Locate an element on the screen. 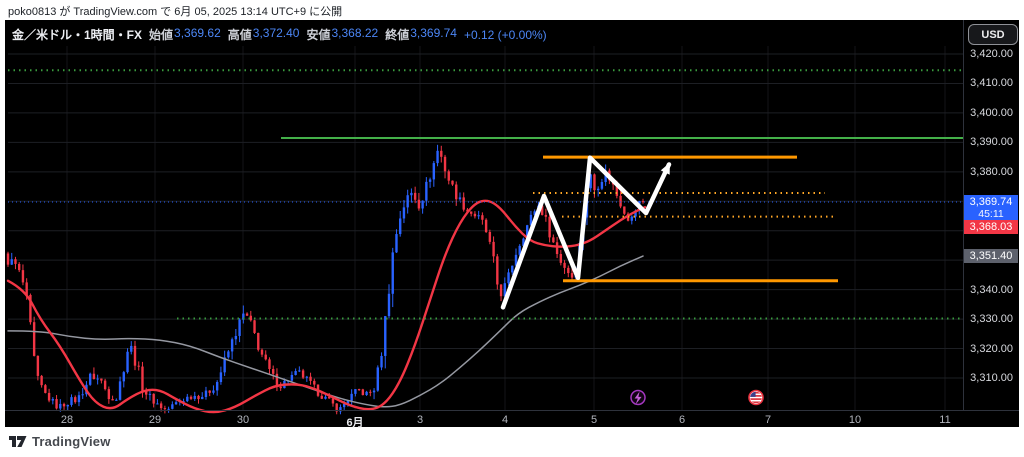 The height and width of the screenshot is (457, 1024). time-tick-30: 30 is located at coordinates (243, 420).